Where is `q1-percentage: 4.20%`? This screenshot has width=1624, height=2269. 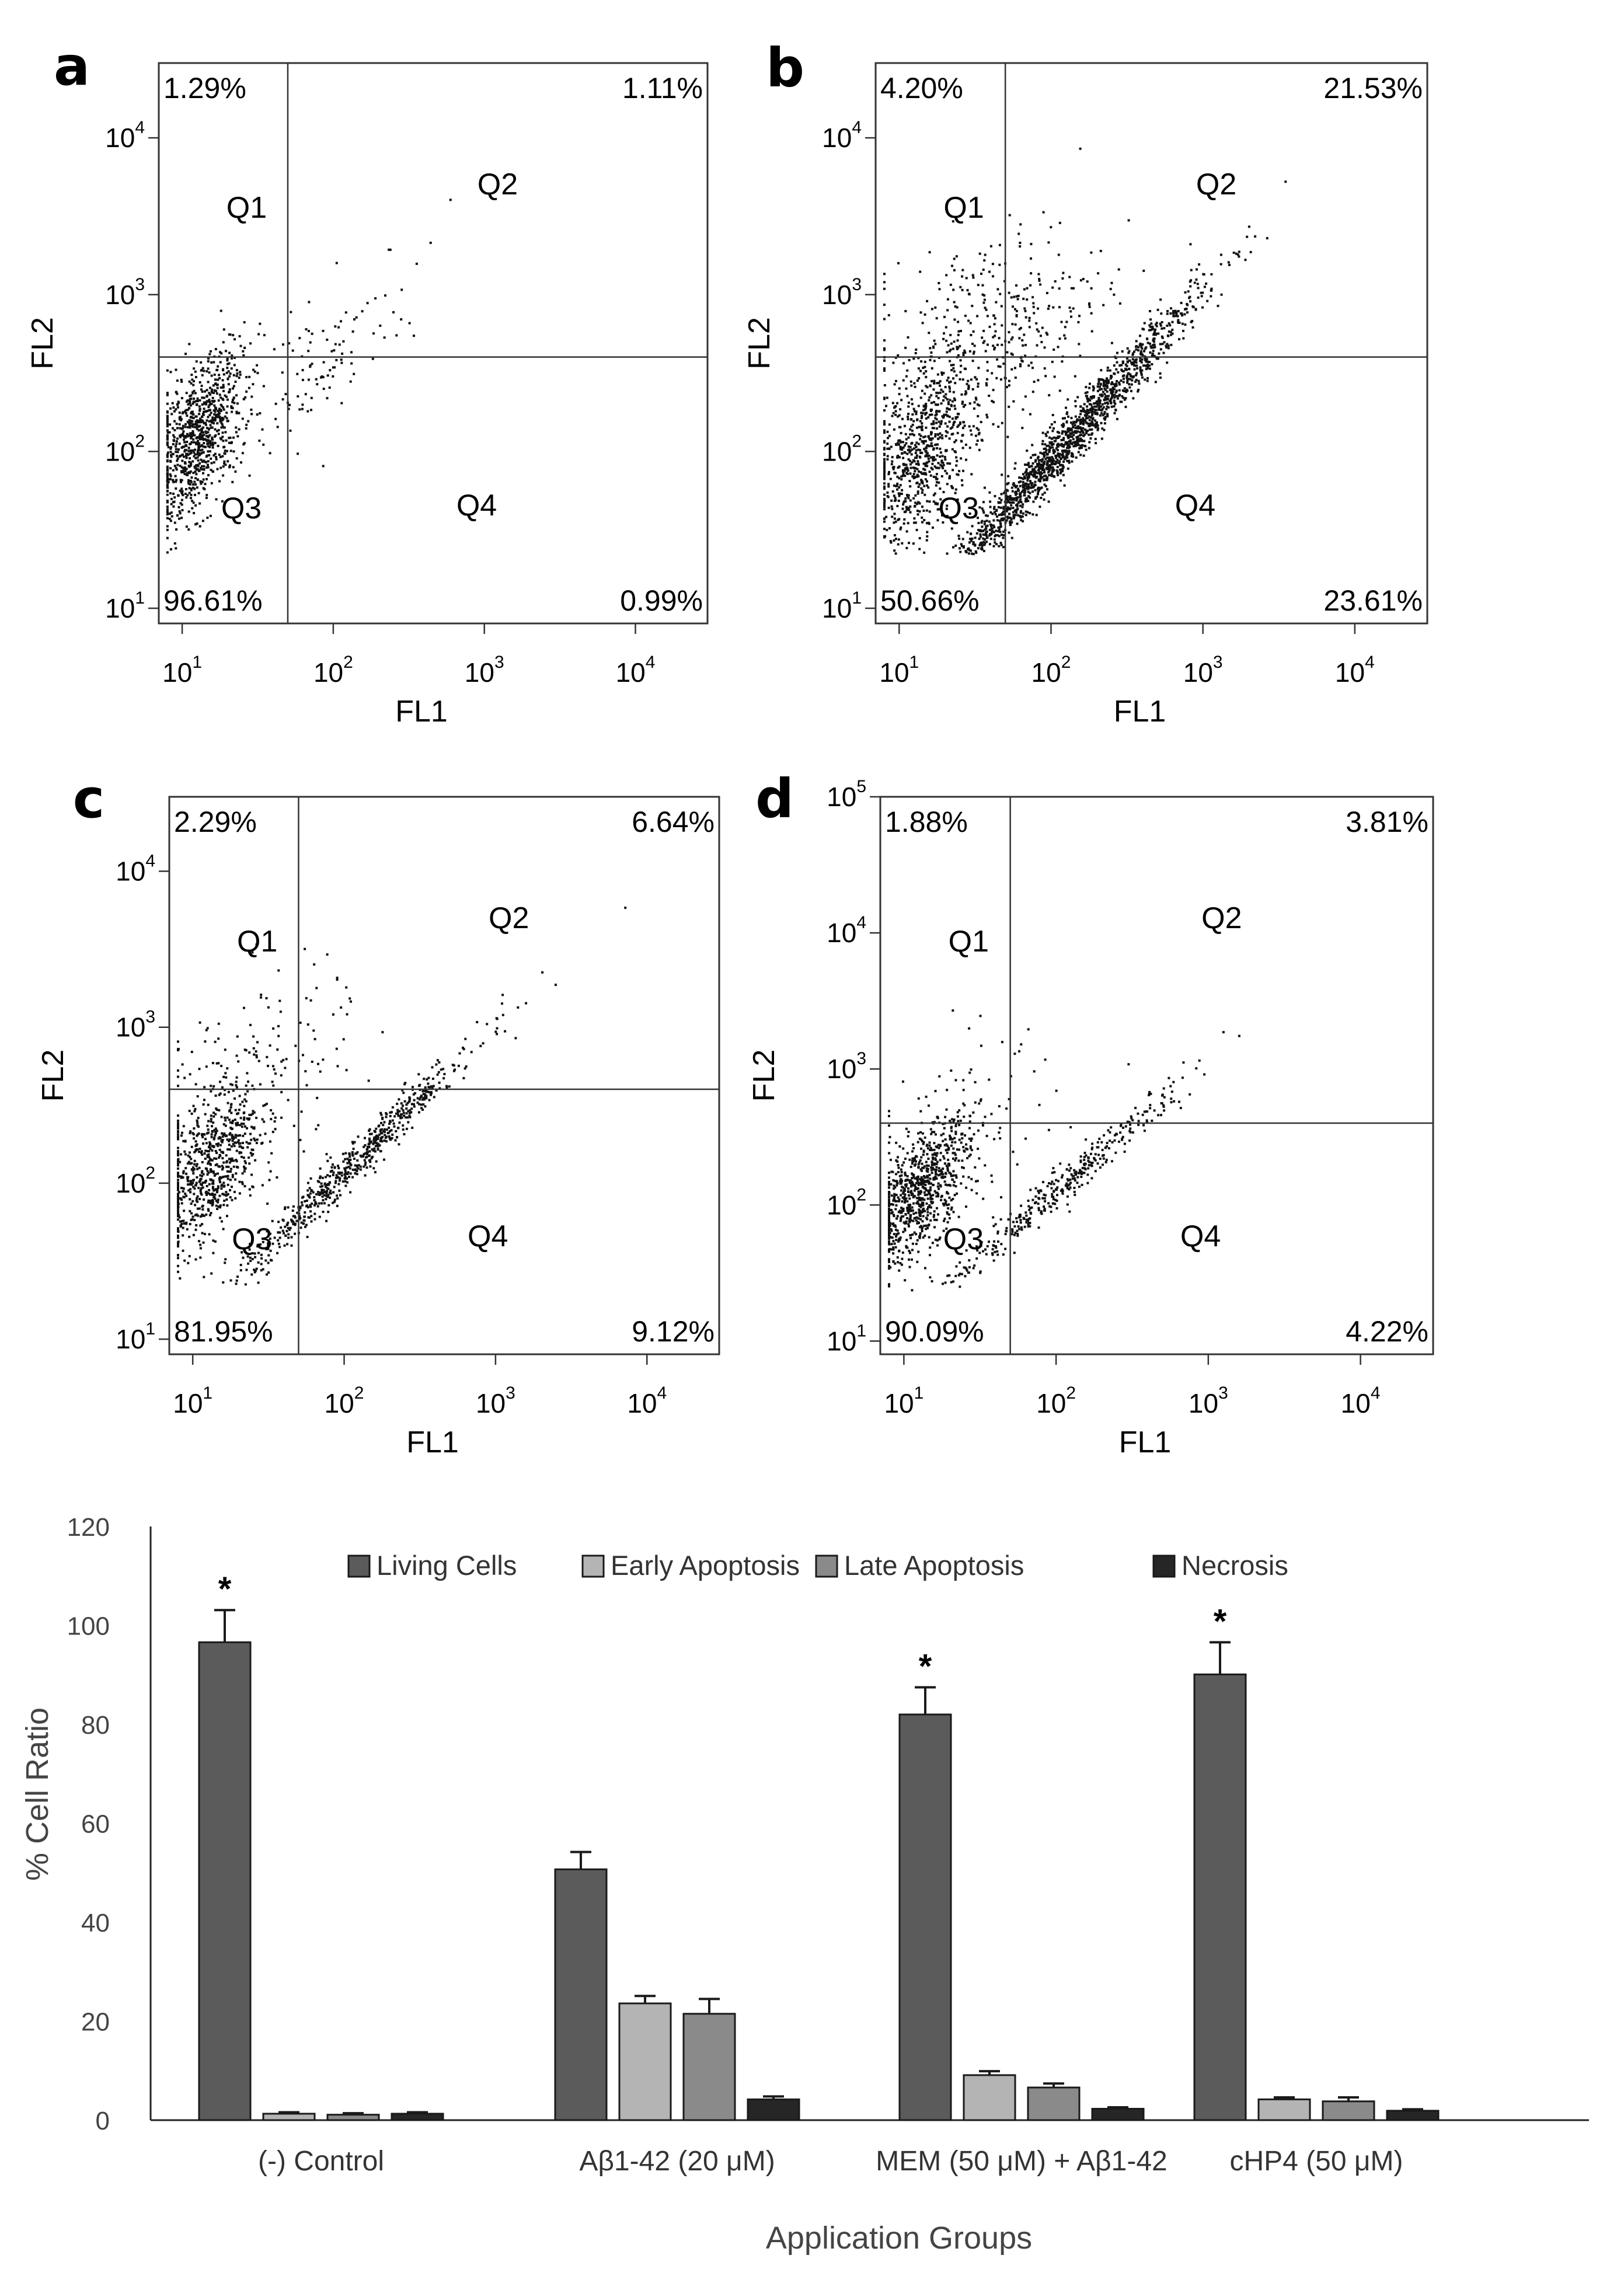
q1-percentage: 4.20% is located at coordinates (921, 88).